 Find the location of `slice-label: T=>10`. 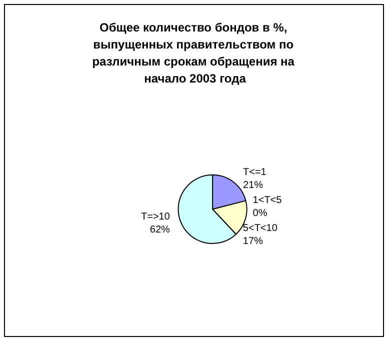

slice-label: T=>10 is located at coordinates (155, 216).